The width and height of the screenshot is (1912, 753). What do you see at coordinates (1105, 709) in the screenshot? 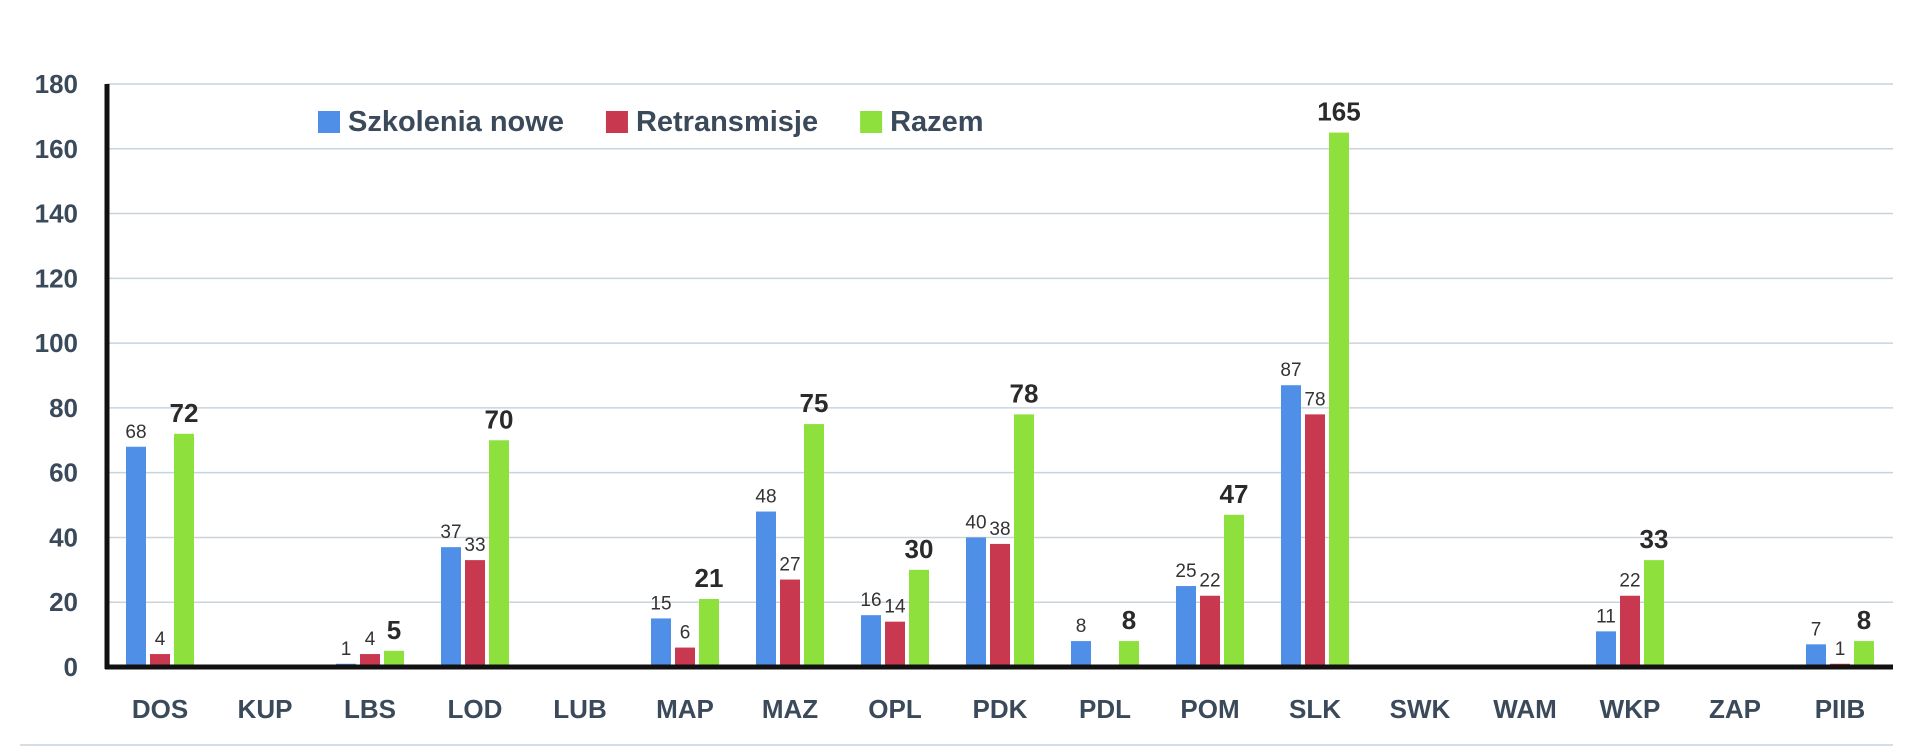
I see `x-tick-label: PDL` at bounding box center [1105, 709].